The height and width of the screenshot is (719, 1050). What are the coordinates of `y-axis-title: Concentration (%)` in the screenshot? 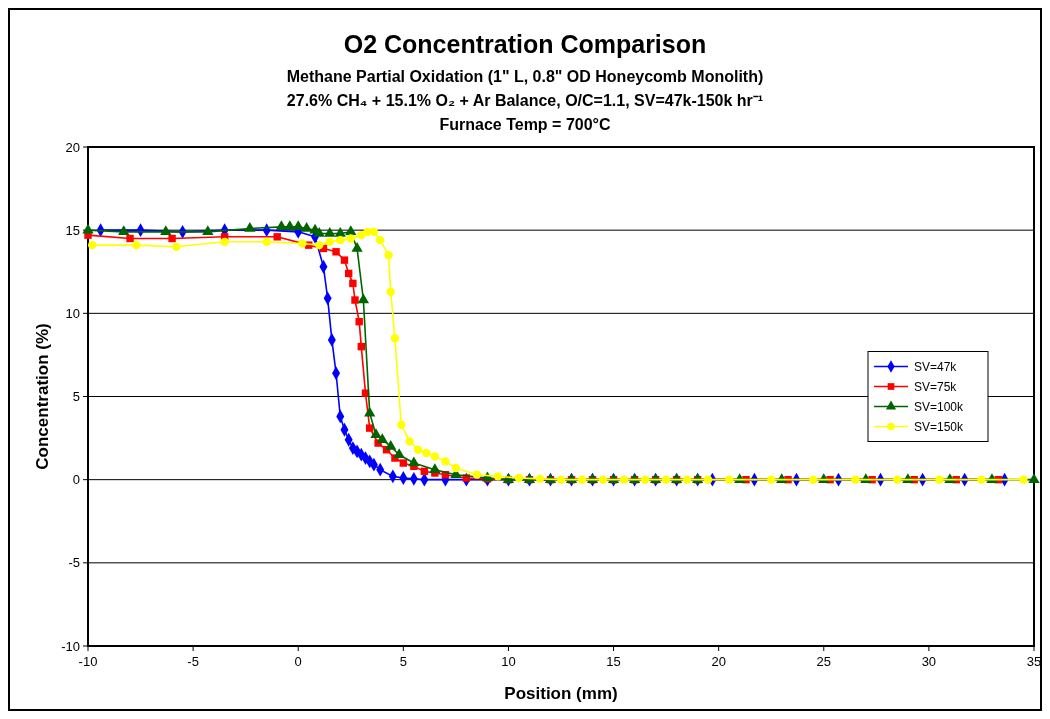 It's located at (42, 396).